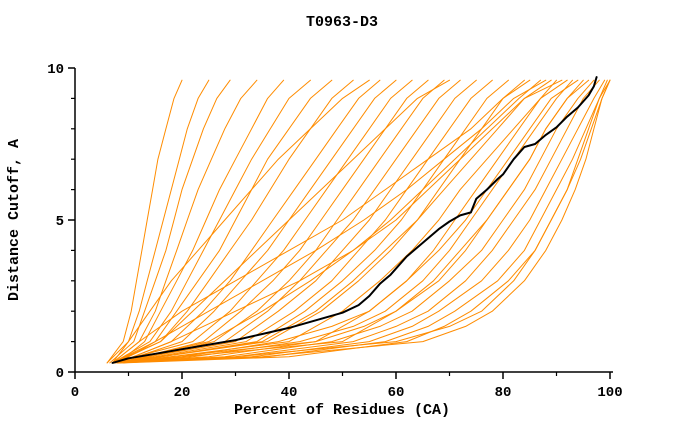  I want to click on y-tick-label: 10, so click(55, 70).